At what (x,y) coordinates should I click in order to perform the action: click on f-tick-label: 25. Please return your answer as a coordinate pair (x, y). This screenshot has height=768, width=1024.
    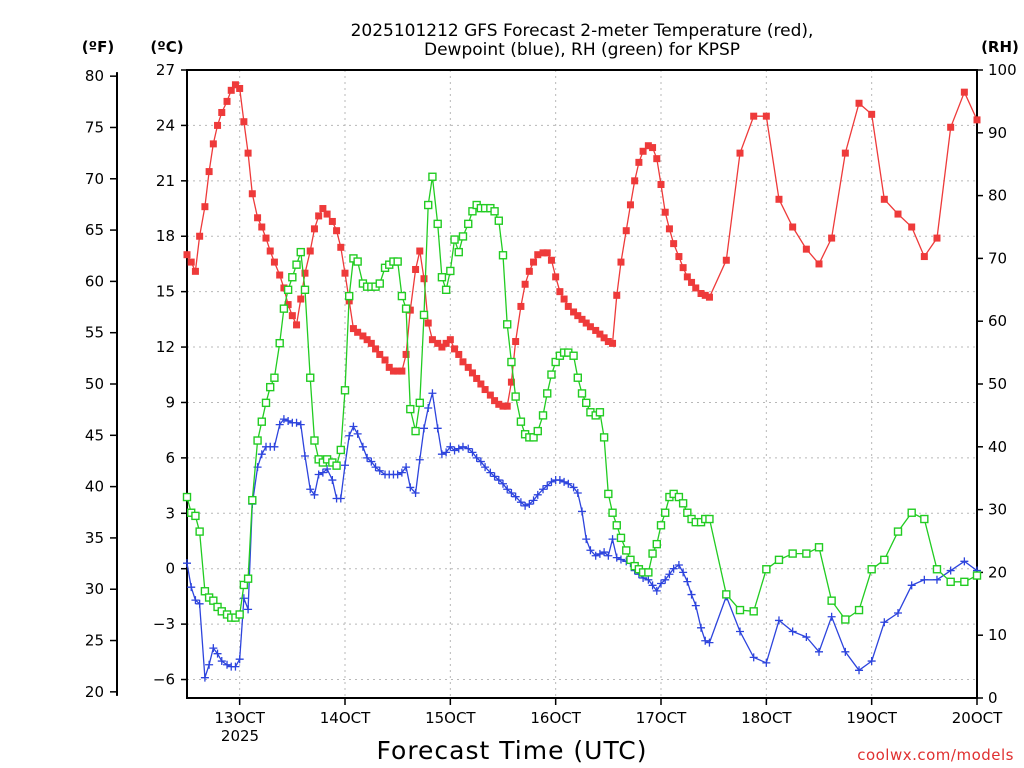
    Looking at the image, I should click on (94, 641).